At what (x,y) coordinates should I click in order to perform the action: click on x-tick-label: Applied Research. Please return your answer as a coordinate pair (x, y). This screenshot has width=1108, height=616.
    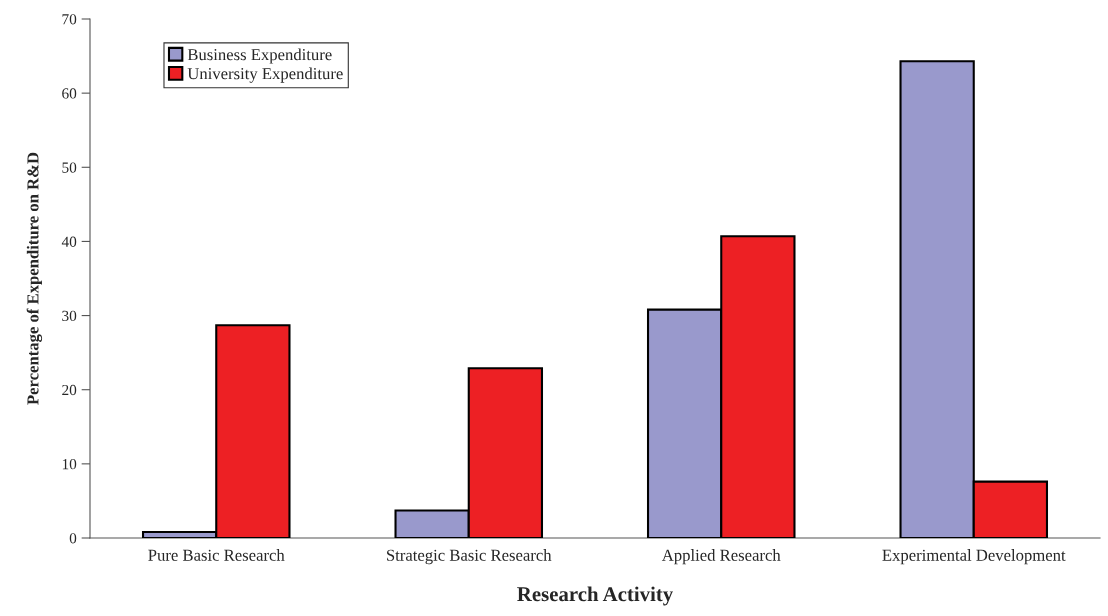
    Looking at the image, I should click on (721, 557).